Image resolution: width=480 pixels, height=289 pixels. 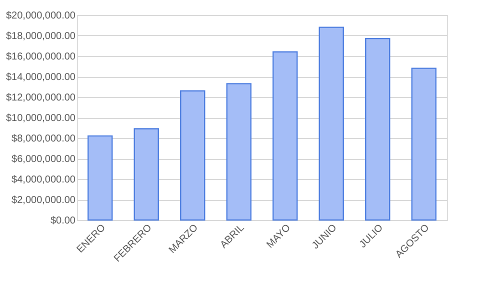 I want to click on y-tick-label: $0.00, so click(x=63, y=221).